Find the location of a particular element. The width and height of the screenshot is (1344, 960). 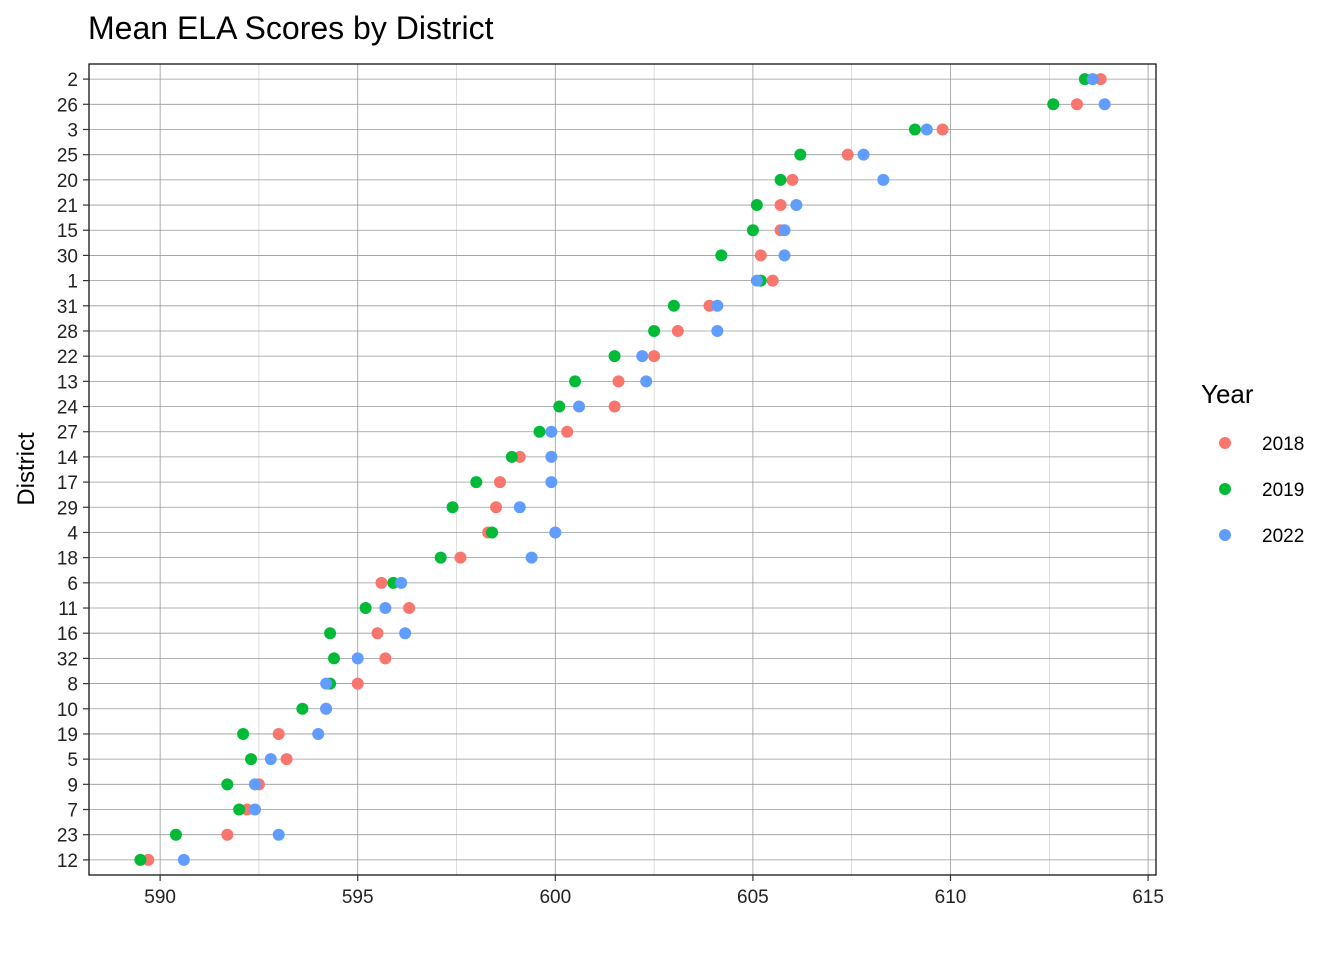

y-tick-label: 10 is located at coordinates (67, 710).